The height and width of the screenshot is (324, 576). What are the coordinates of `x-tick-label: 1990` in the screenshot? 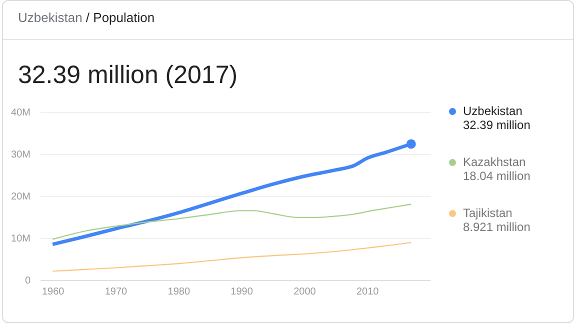 It's located at (242, 292).